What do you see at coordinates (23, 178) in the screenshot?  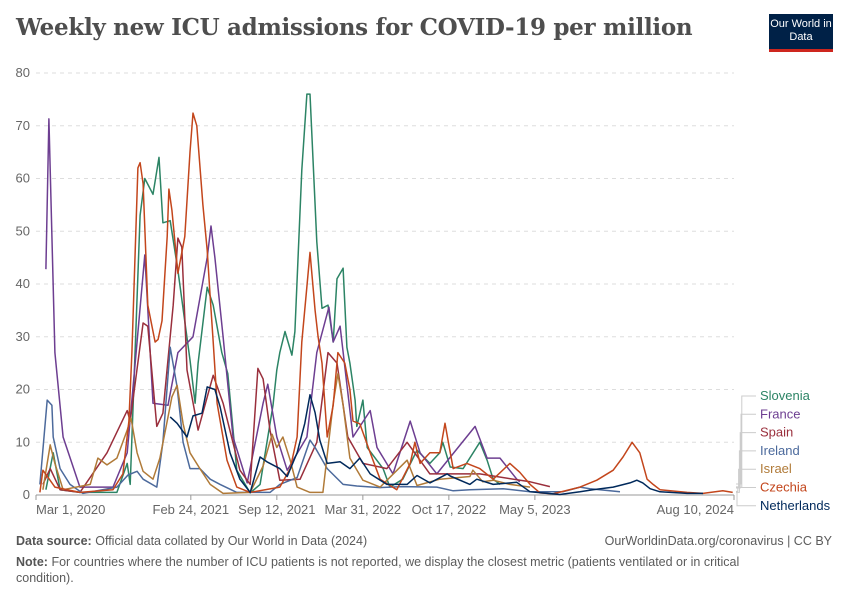 I see `y-tick-label: 60` at bounding box center [23, 178].